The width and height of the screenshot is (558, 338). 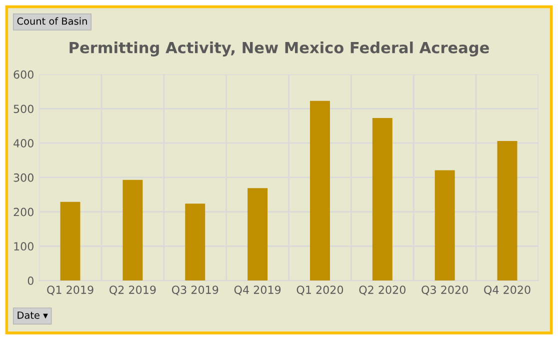 What do you see at coordinates (70, 291) in the screenshot?
I see `x-tick-label: Q1 2019` at bounding box center [70, 291].